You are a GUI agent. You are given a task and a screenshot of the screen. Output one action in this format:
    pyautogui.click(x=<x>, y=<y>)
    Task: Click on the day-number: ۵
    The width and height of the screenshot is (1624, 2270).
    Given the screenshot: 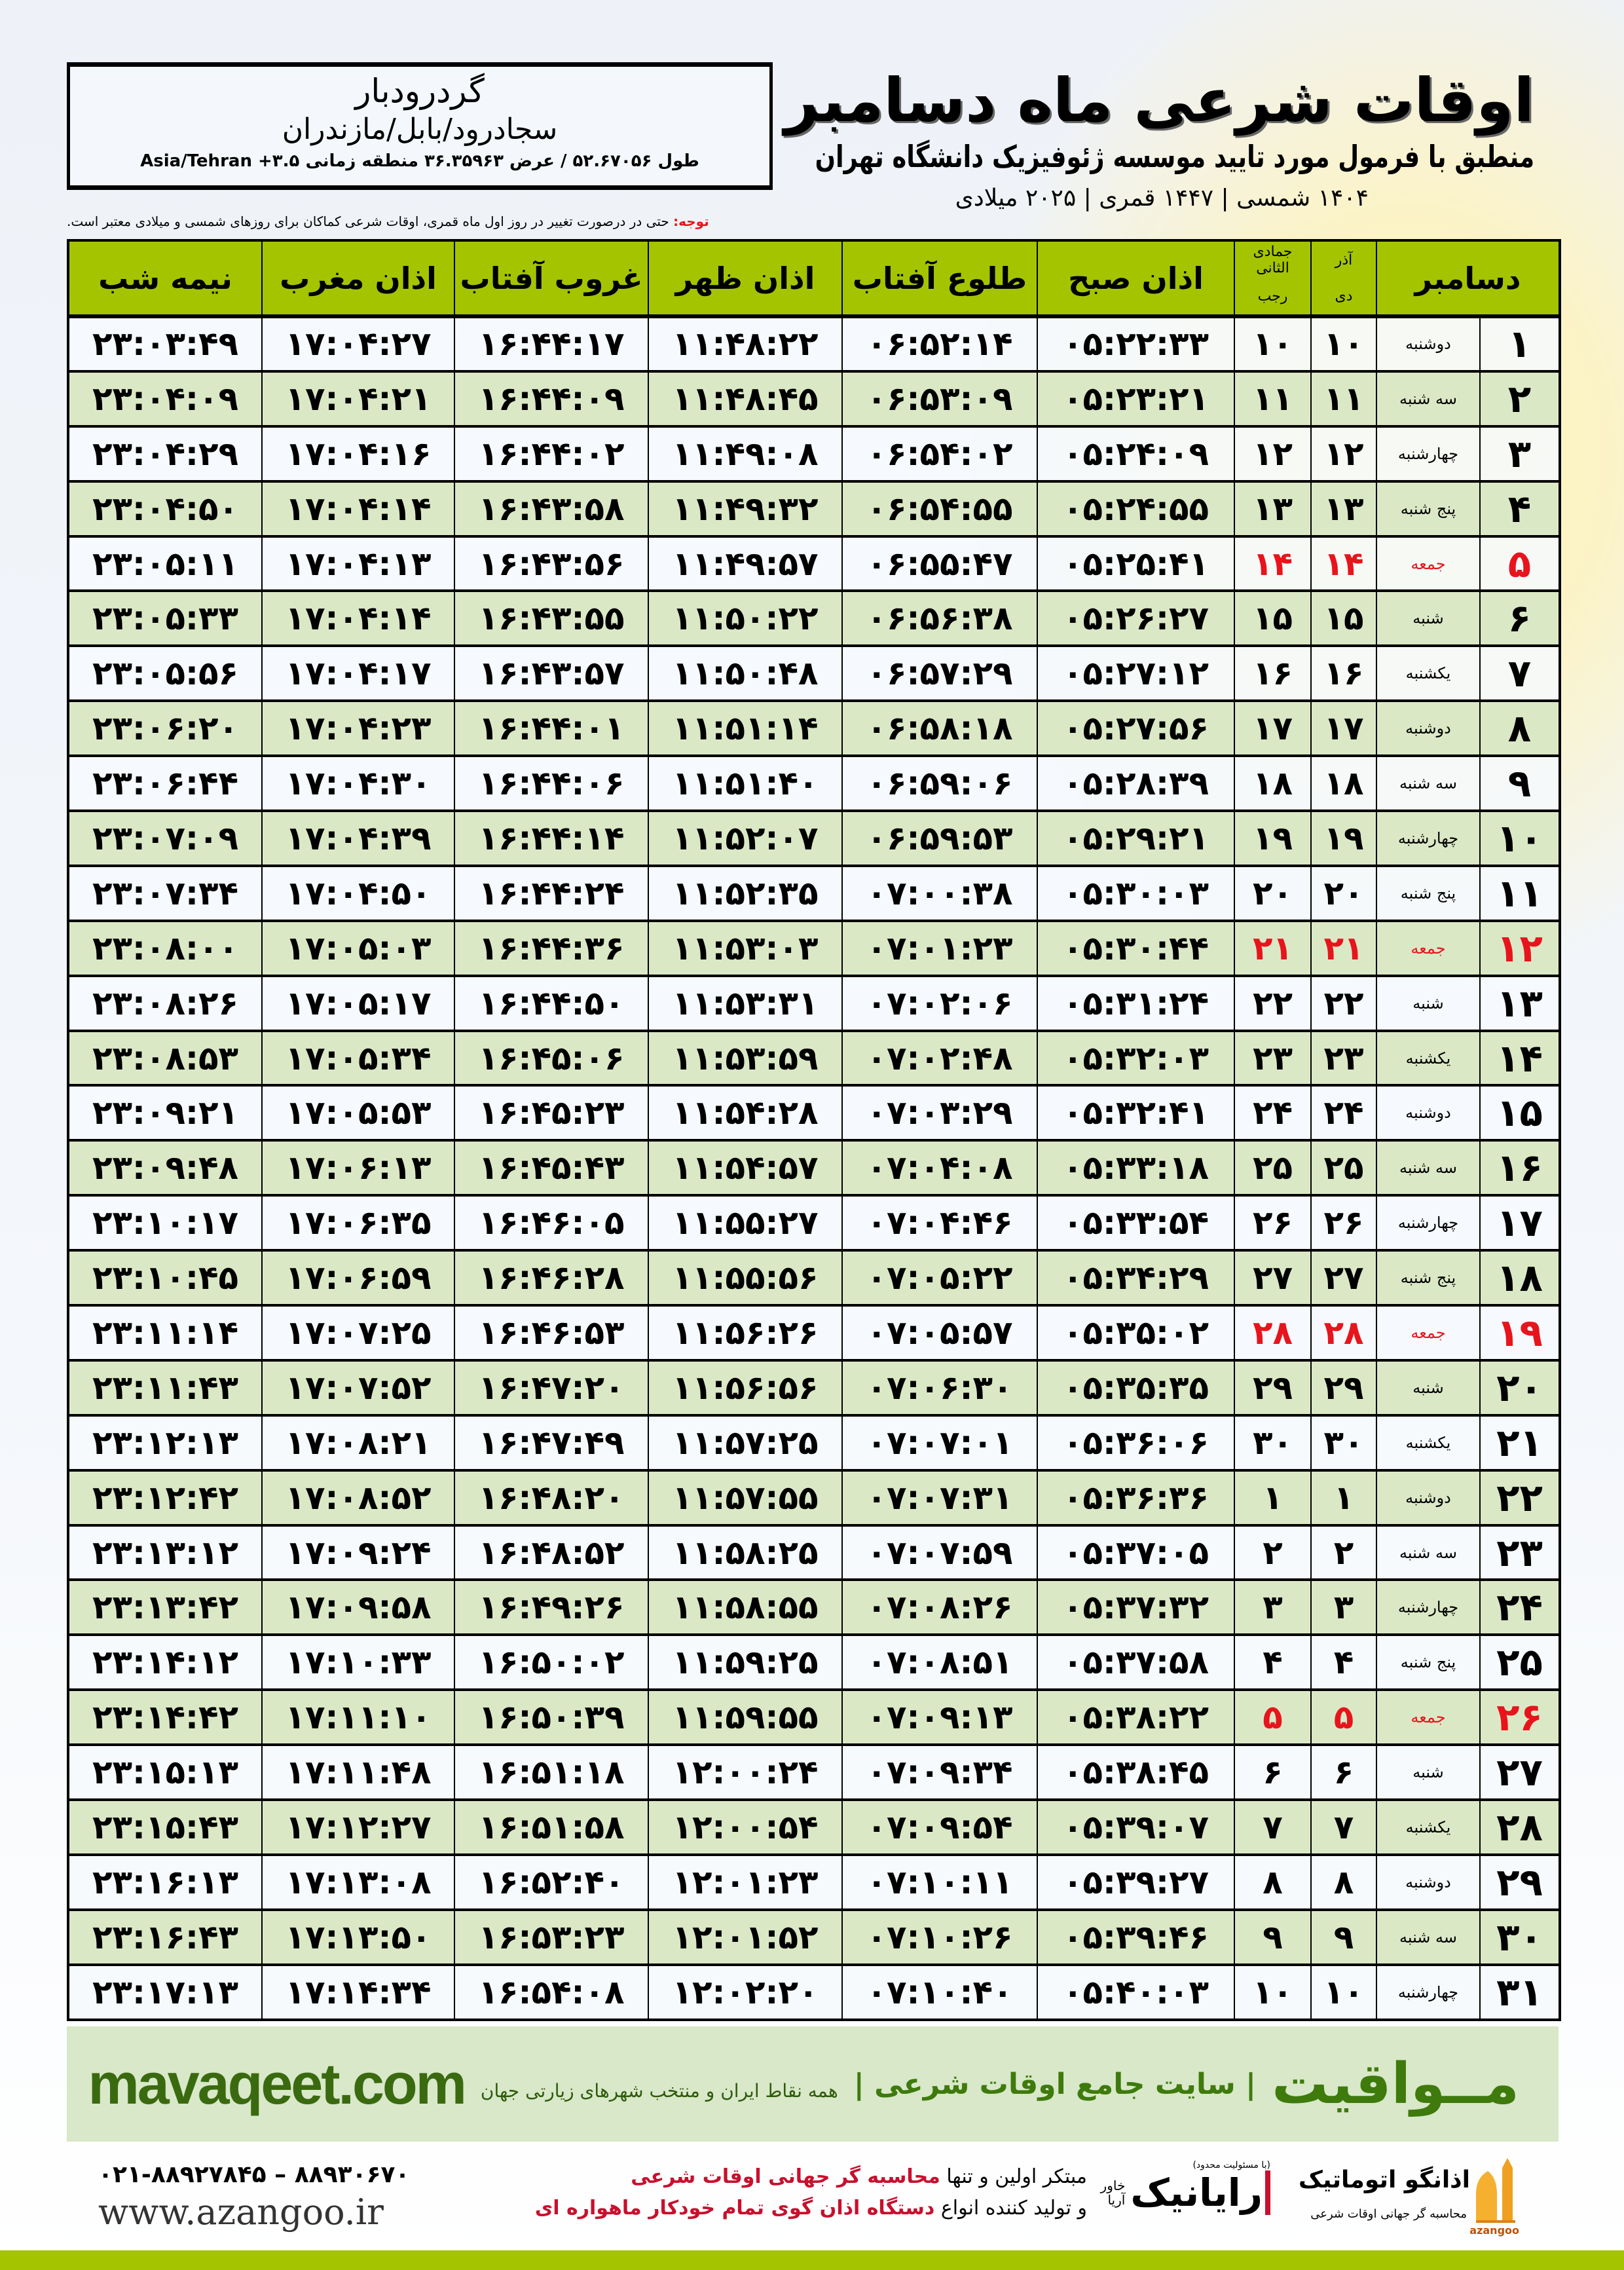 What is the action you would take?
    pyautogui.click(x=1519, y=562)
    